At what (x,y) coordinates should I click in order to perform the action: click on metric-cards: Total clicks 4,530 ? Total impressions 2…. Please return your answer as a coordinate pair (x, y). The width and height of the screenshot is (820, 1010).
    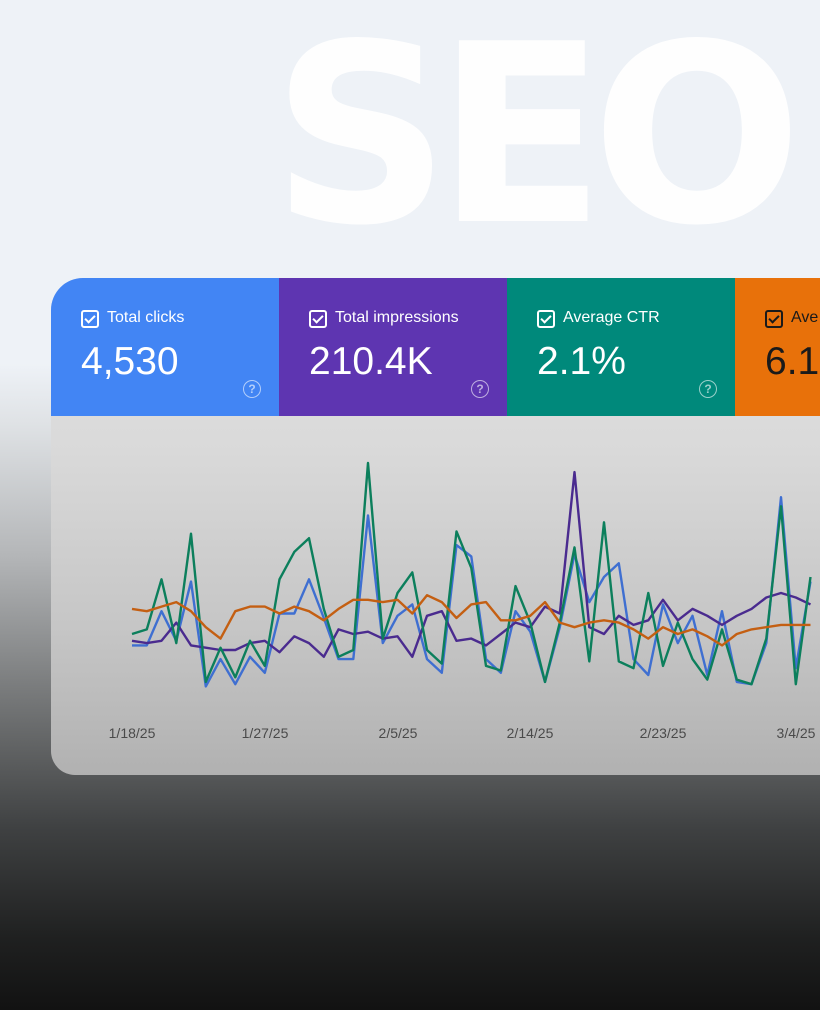
    Looking at the image, I should click on (435, 347).